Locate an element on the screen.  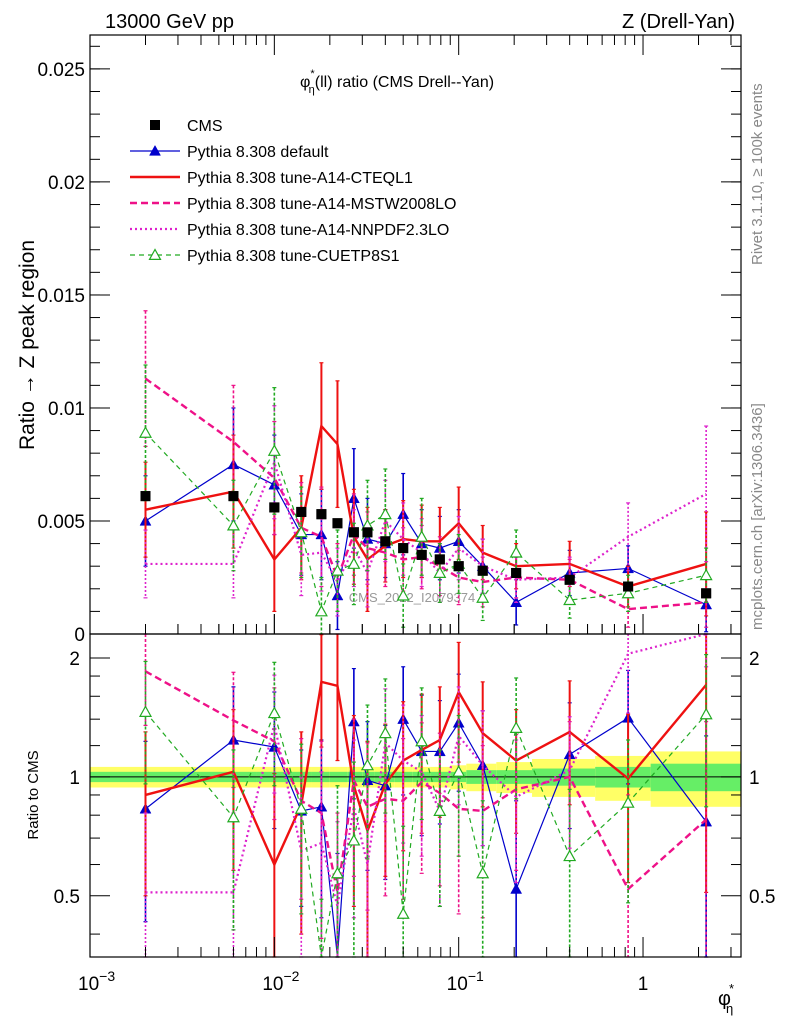
ratio-ytick-label: 0.5 is located at coordinates (67, 897).